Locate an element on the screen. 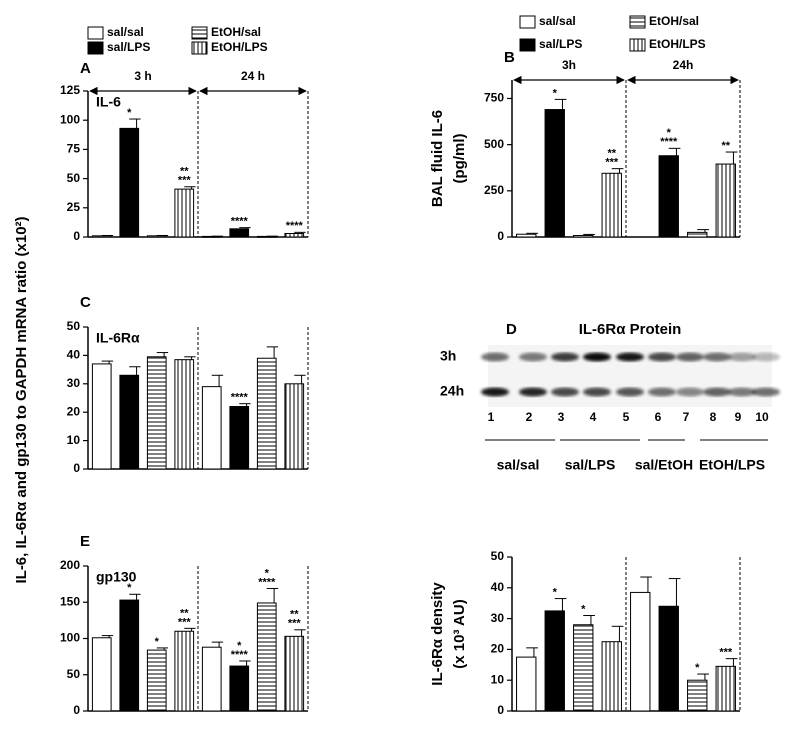  lane-number: 10 is located at coordinates (762, 417).